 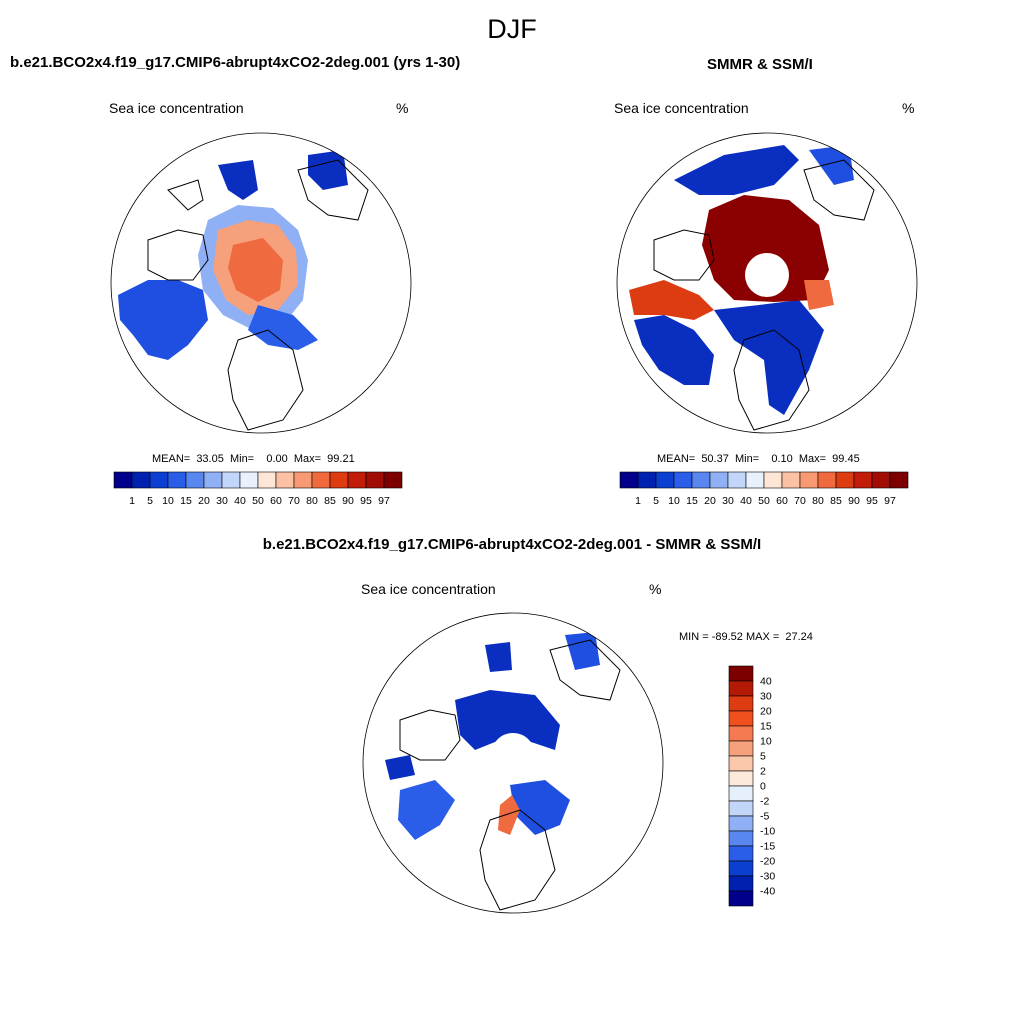 I want to click on panel-1-ice-core, so click(x=255, y=270).